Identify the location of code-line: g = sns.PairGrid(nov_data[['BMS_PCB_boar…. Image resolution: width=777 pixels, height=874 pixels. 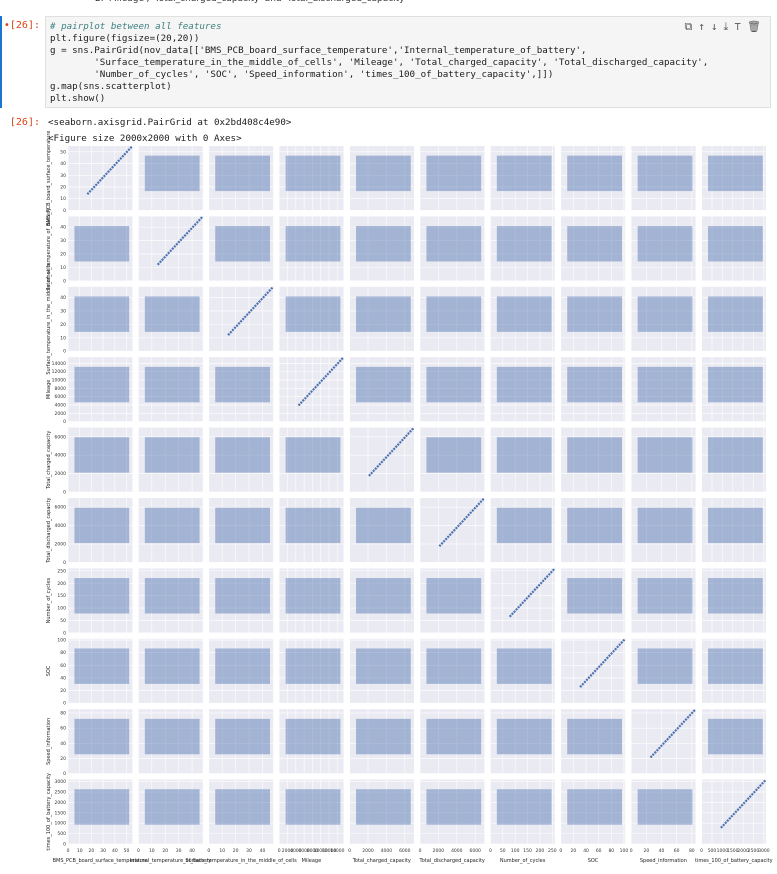
(318, 50).